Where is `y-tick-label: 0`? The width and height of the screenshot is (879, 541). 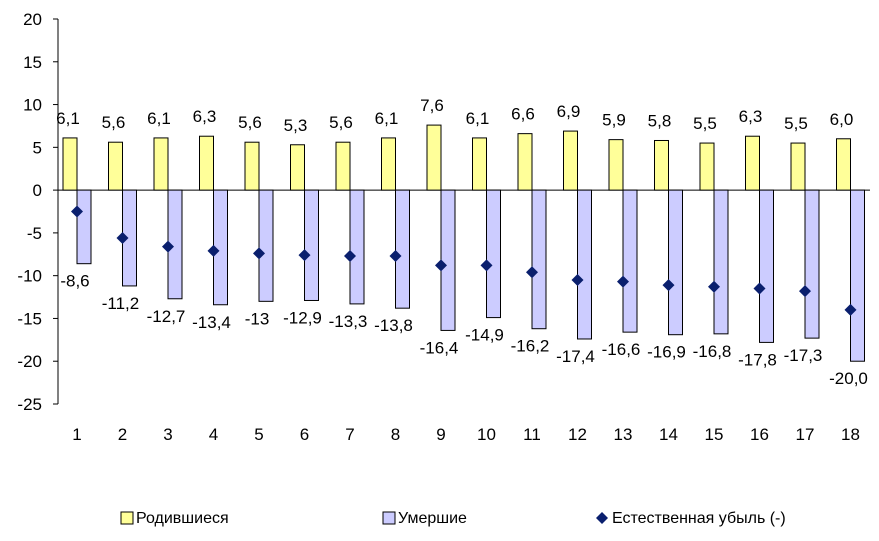
y-tick-label: 0 is located at coordinates (37, 190).